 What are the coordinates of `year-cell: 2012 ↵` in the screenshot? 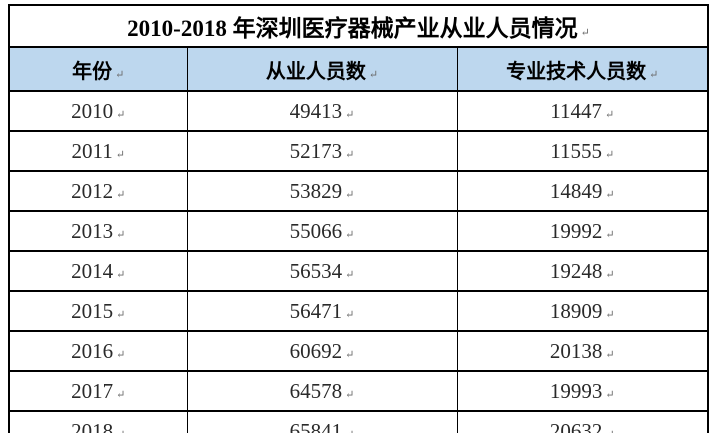 It's located at (98, 191).